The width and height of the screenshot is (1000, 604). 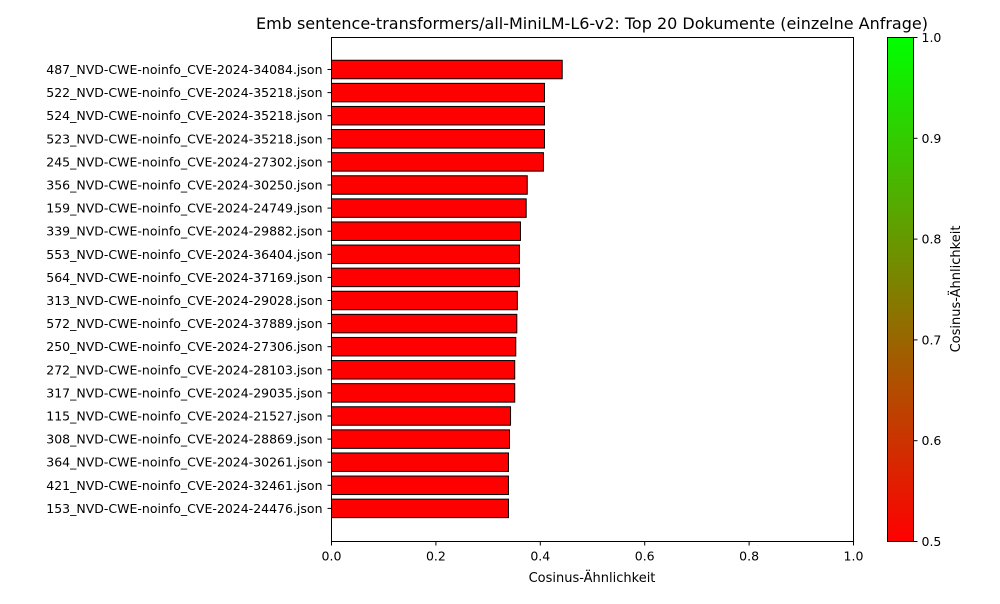 I want to click on y-tick-label: 339_NVD-CWE-noinfo_CVE-2024-29882.json, so click(x=184, y=231).